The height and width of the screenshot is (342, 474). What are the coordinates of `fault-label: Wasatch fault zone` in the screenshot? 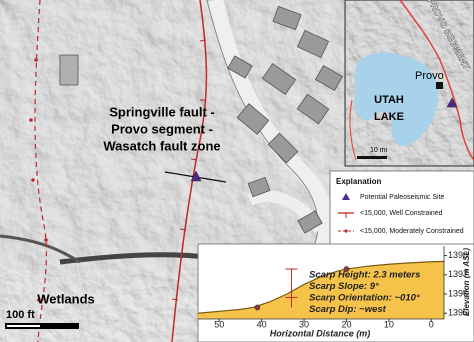 It's located at (161, 145).